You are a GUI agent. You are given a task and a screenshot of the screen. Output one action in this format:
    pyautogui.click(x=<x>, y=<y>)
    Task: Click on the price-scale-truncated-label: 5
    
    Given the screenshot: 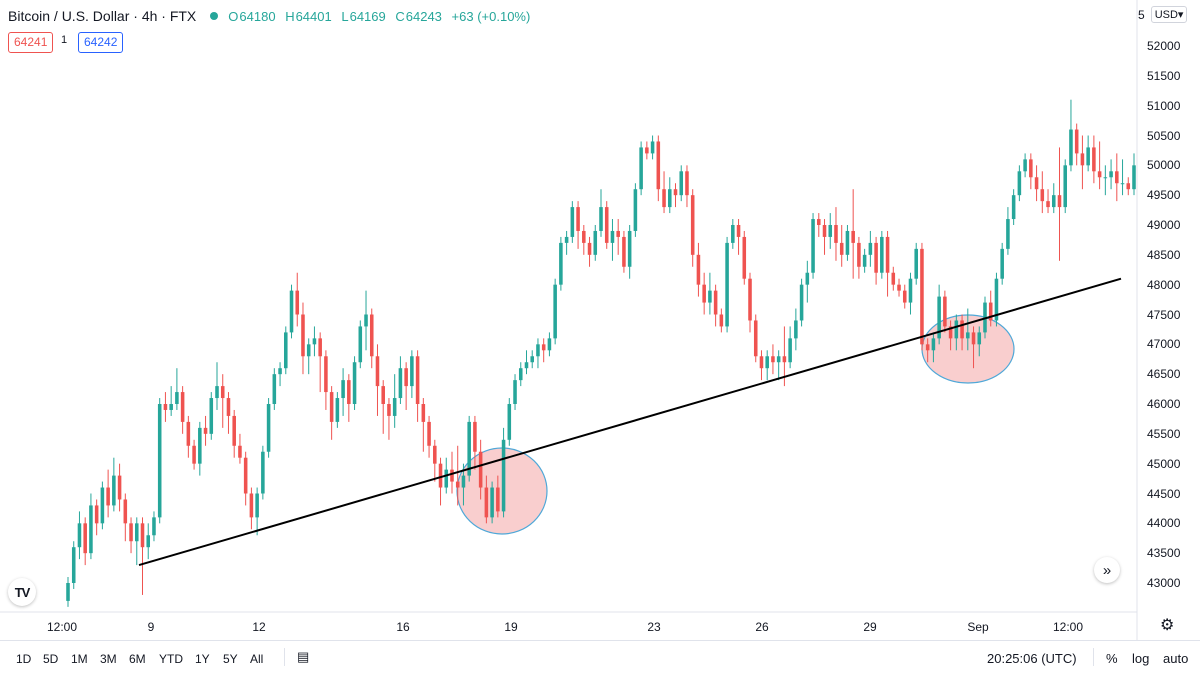 What is the action you would take?
    pyautogui.click(x=1141, y=14)
    